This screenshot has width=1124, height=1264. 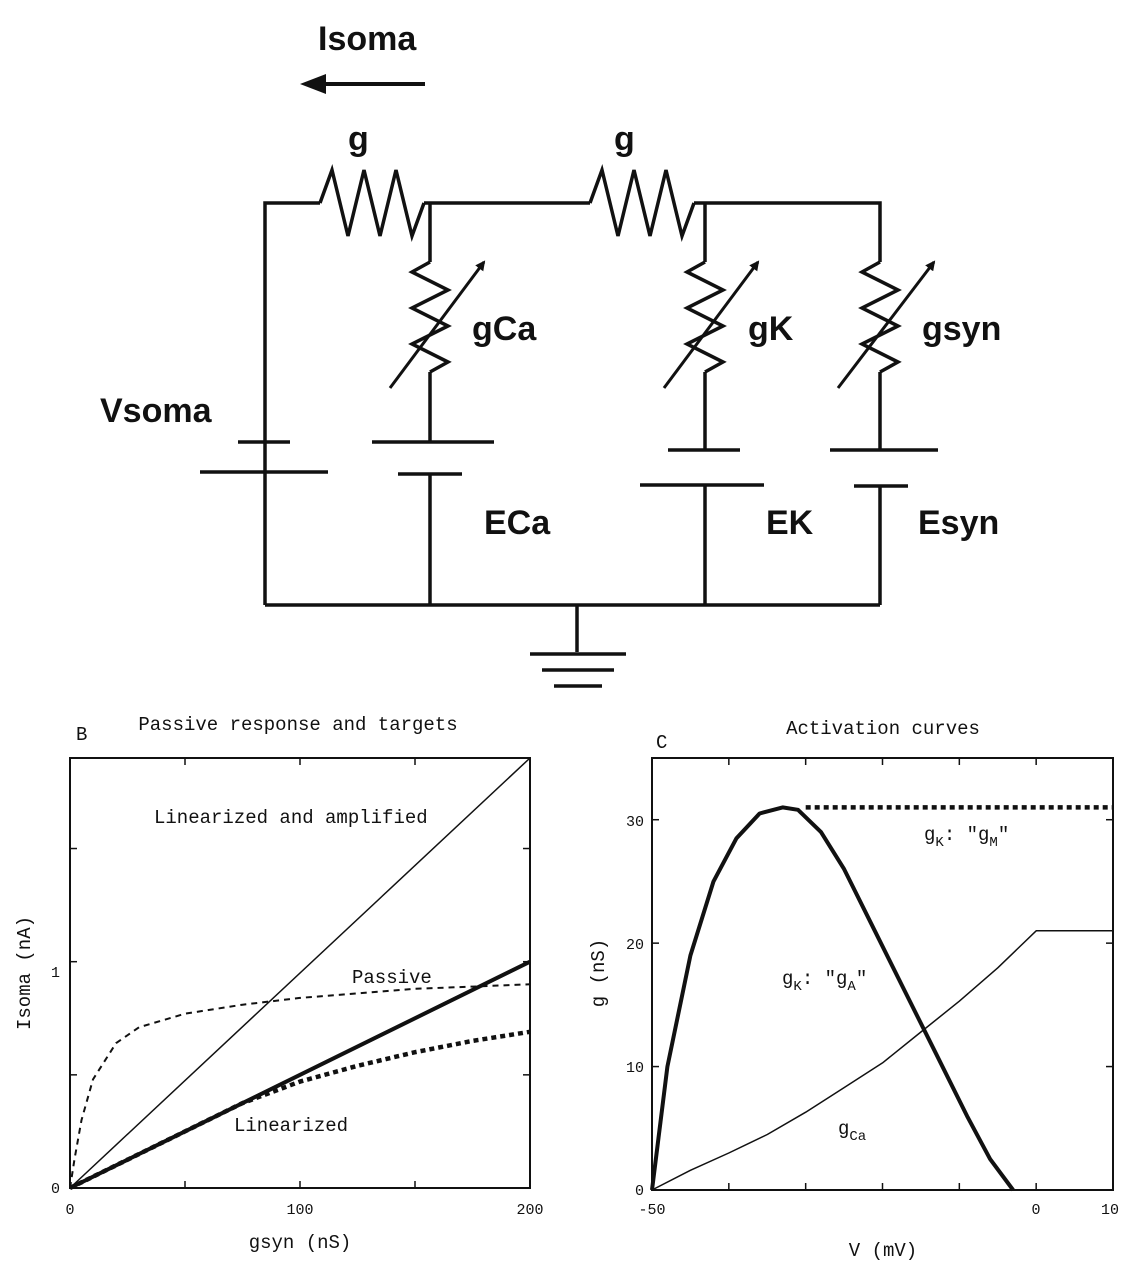 What do you see at coordinates (81, 735) in the screenshot?
I see `panel-b-letter: B` at bounding box center [81, 735].